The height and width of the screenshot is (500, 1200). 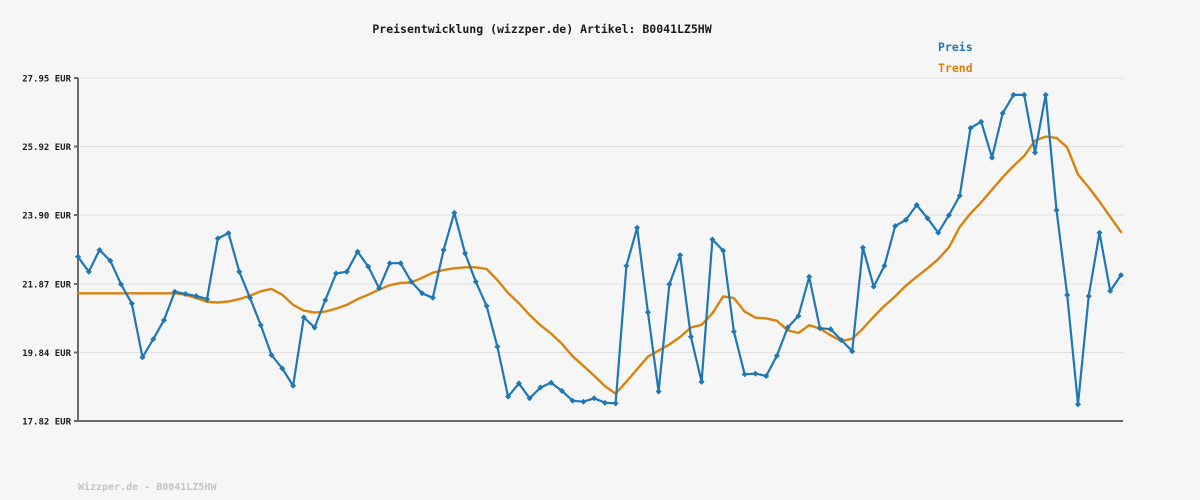 I want to click on legend-label-preis: Preis, so click(x=955, y=47).